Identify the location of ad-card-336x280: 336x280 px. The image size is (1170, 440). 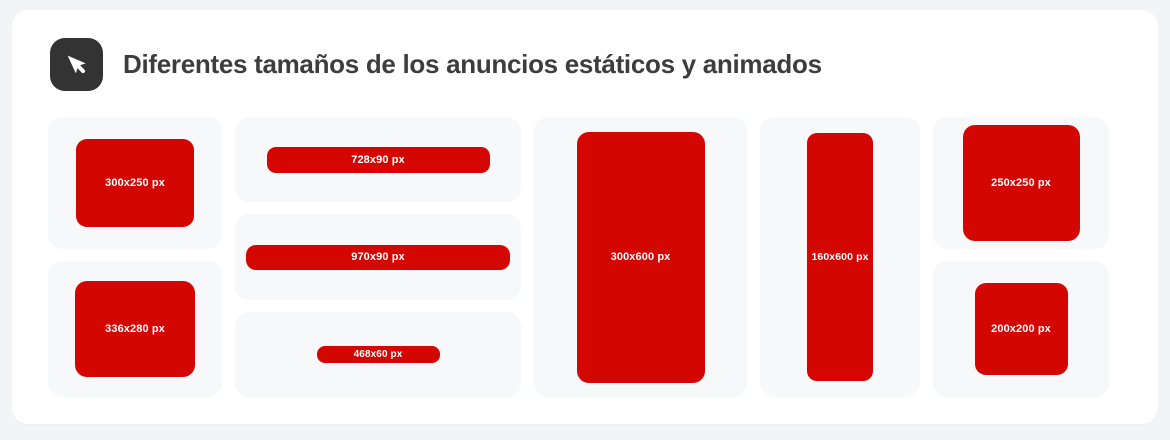
(135, 329).